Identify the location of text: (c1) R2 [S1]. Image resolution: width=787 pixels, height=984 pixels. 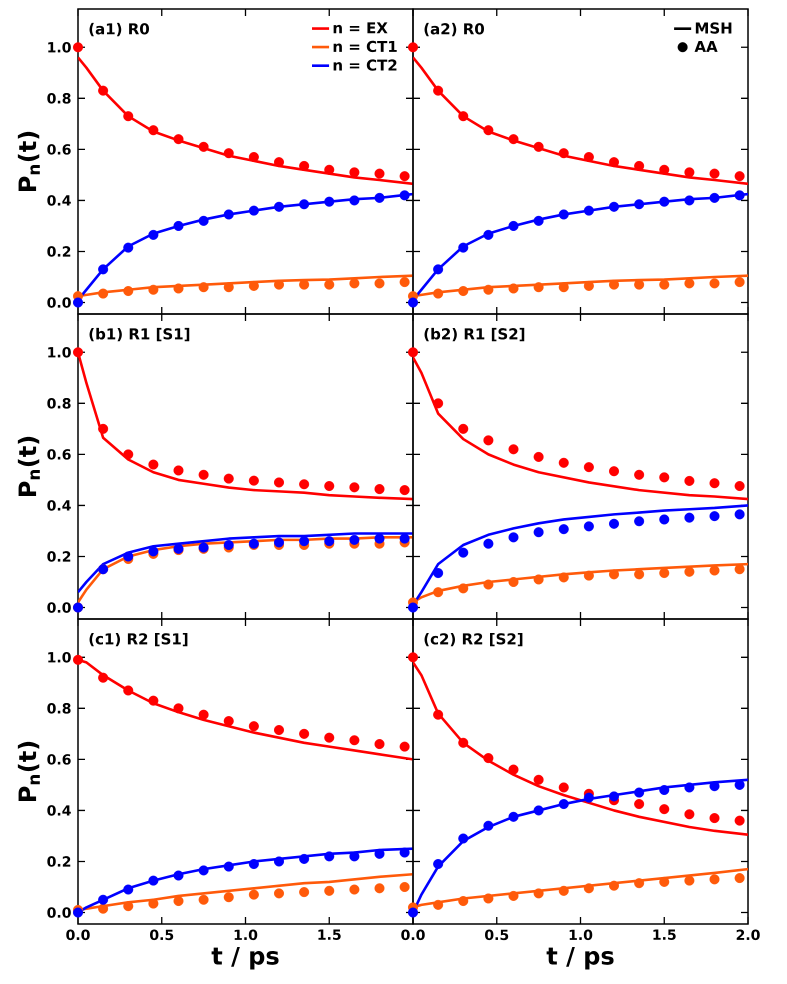
(139, 639).